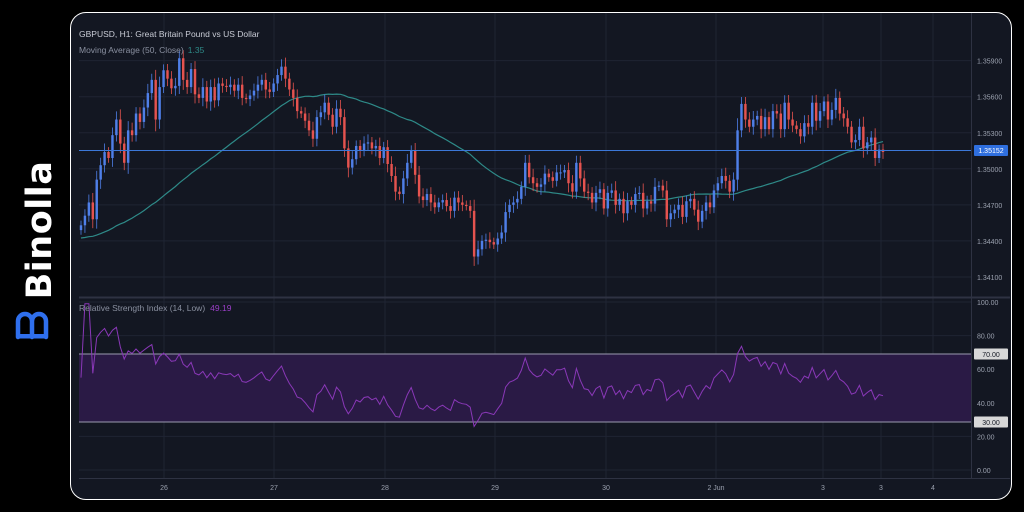 This screenshot has width=1024, height=512. What do you see at coordinates (991, 354) in the screenshot?
I see `rsi-upper-badge` at bounding box center [991, 354].